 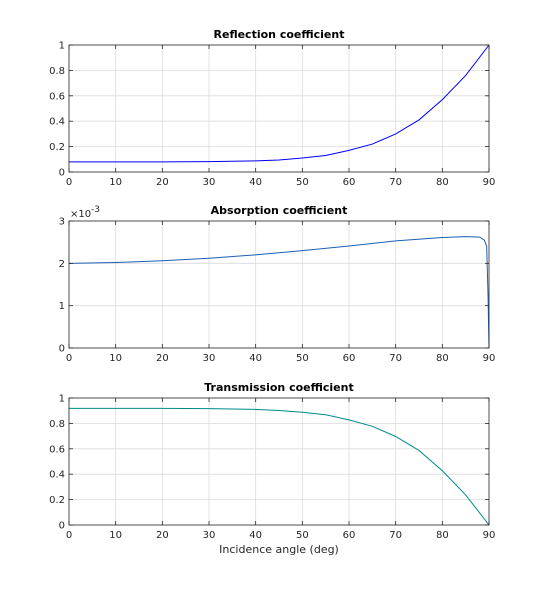 What do you see at coordinates (62, 222) in the screenshot?
I see `y-tick-label: 3` at bounding box center [62, 222].